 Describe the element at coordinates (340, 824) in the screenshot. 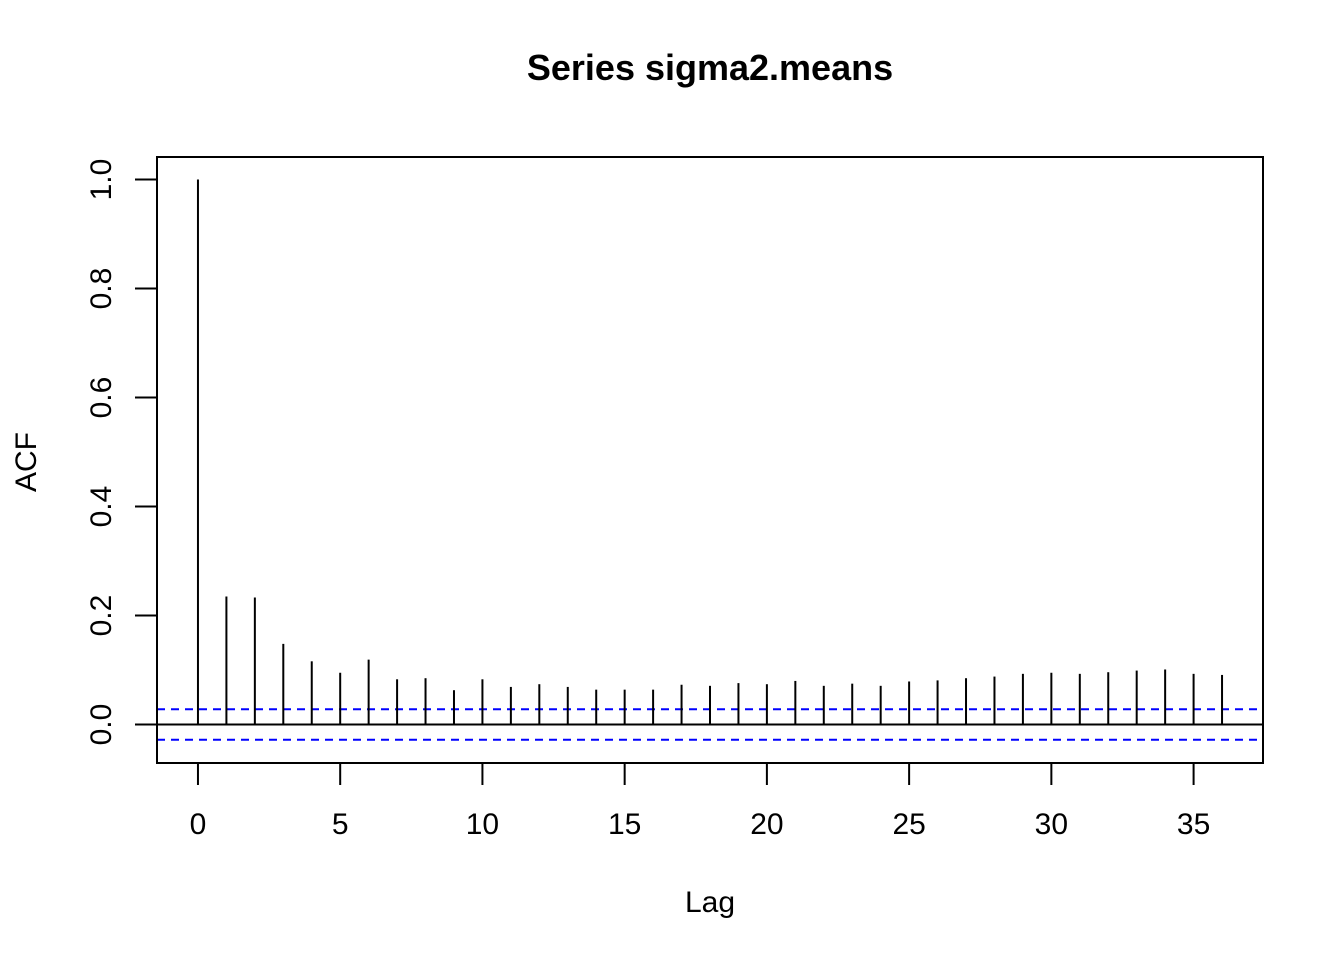

I see `x-tick-label-5: 5` at that location.